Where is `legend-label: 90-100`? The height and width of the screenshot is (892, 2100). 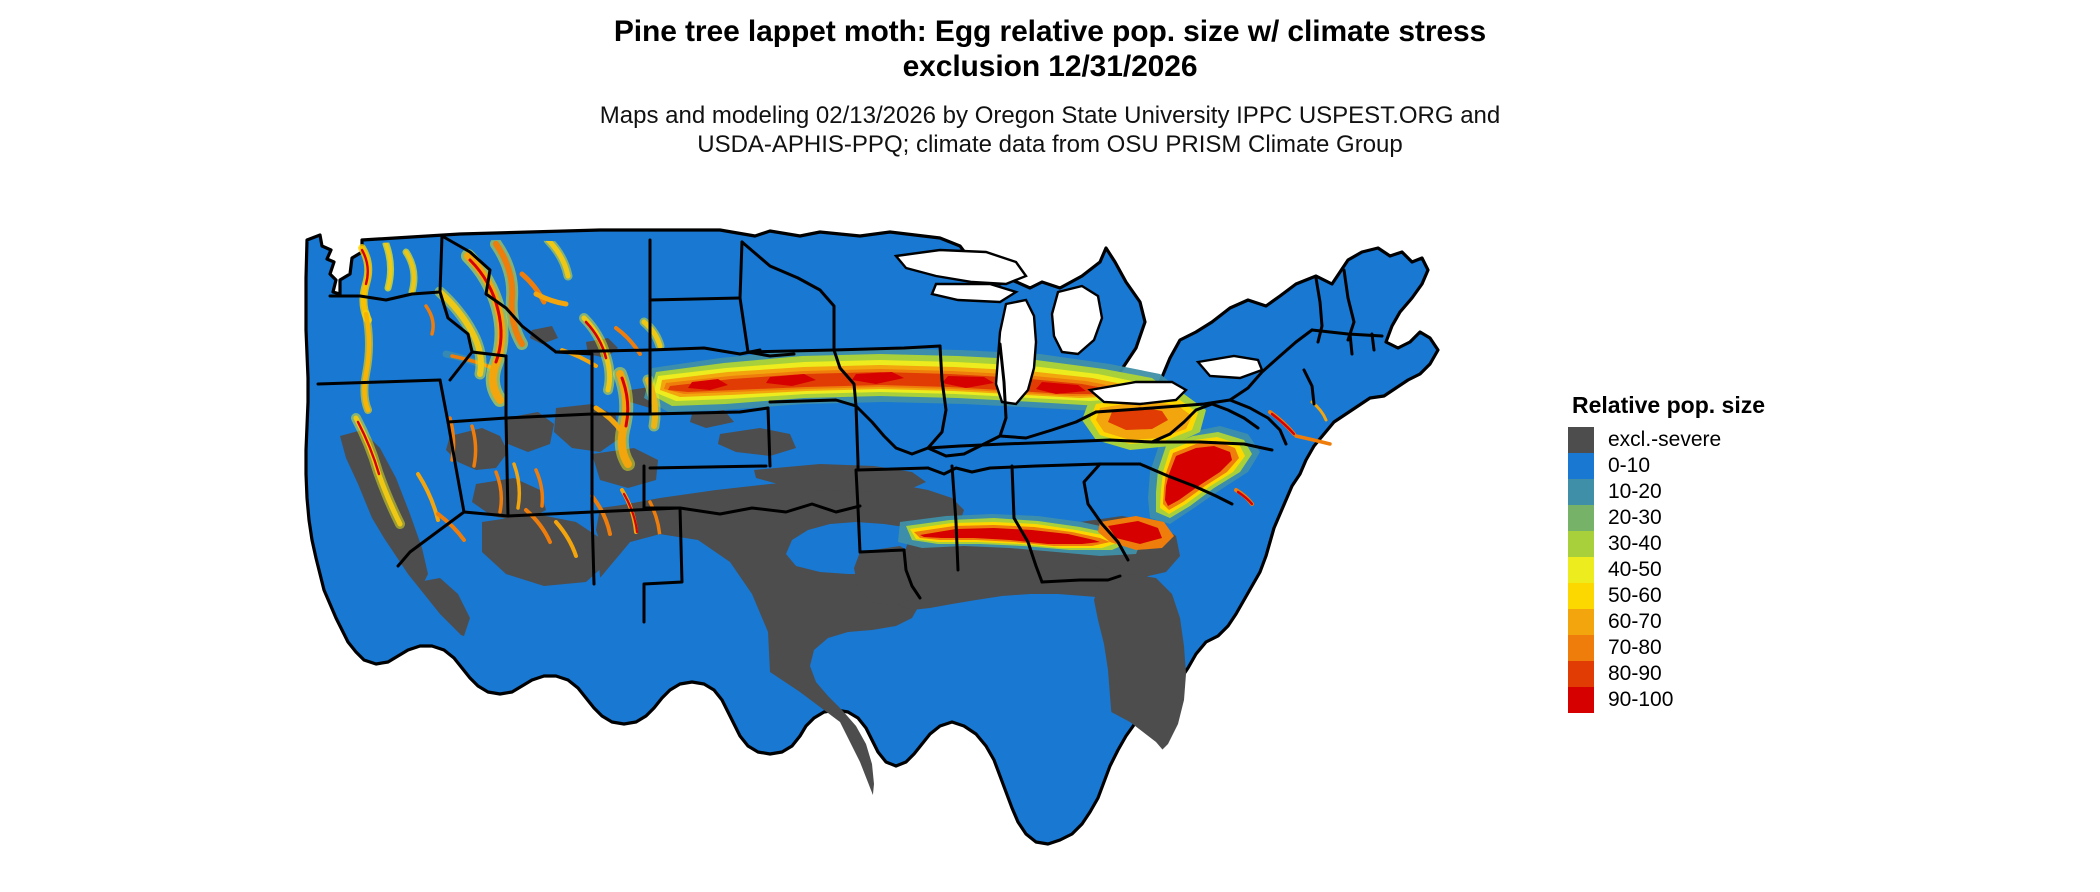 legend-label: 90-100 is located at coordinates (1641, 699).